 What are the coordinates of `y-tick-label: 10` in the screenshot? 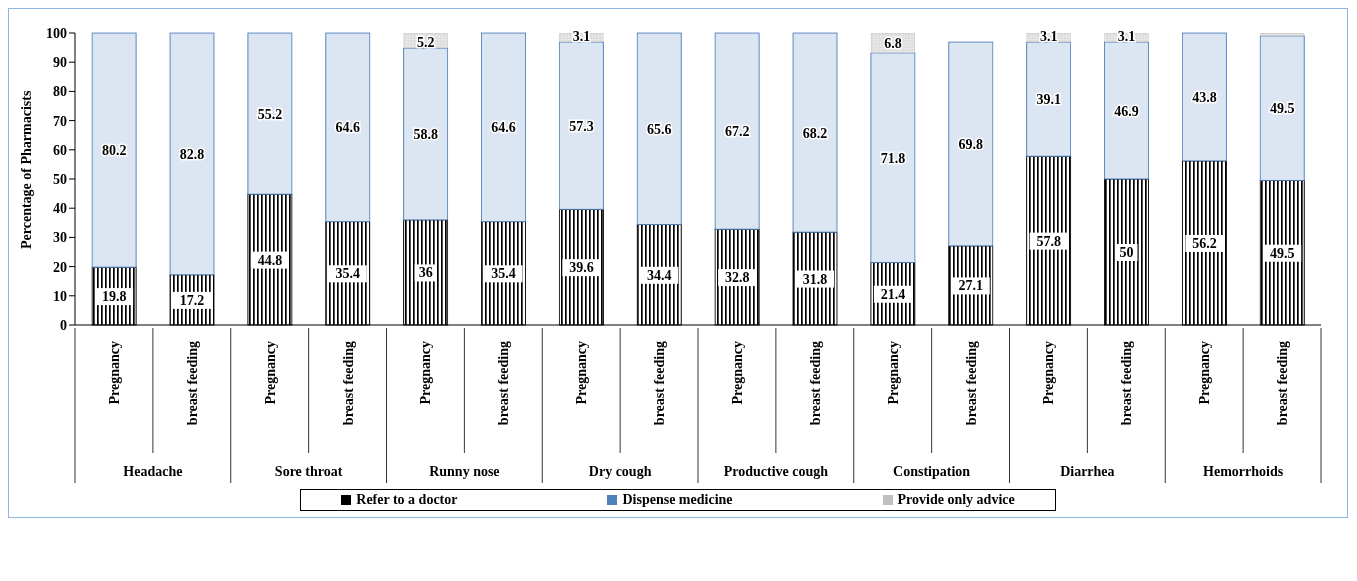 It's located at (60, 296).